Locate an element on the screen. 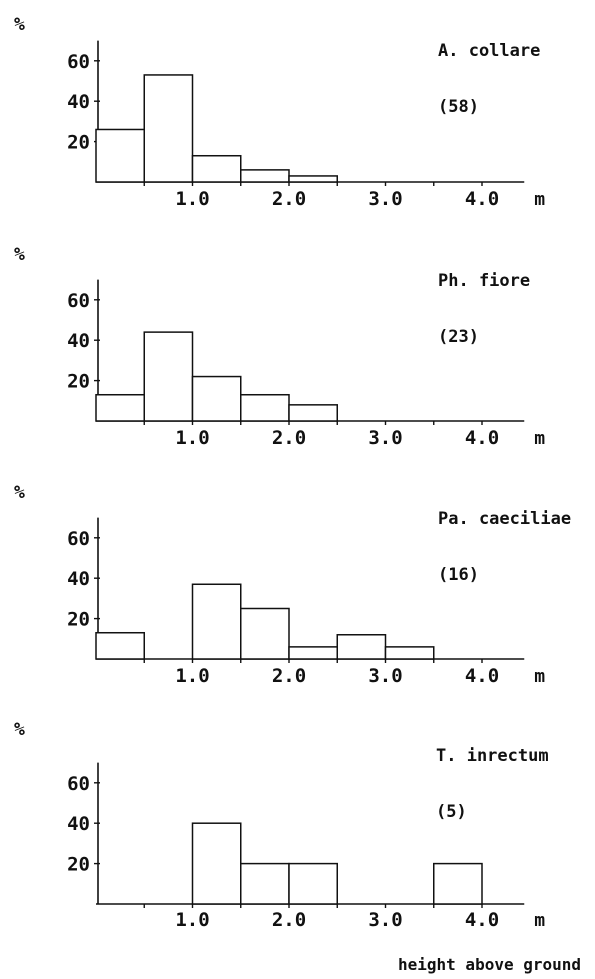  species-label: A. collare is located at coordinates (489, 51).